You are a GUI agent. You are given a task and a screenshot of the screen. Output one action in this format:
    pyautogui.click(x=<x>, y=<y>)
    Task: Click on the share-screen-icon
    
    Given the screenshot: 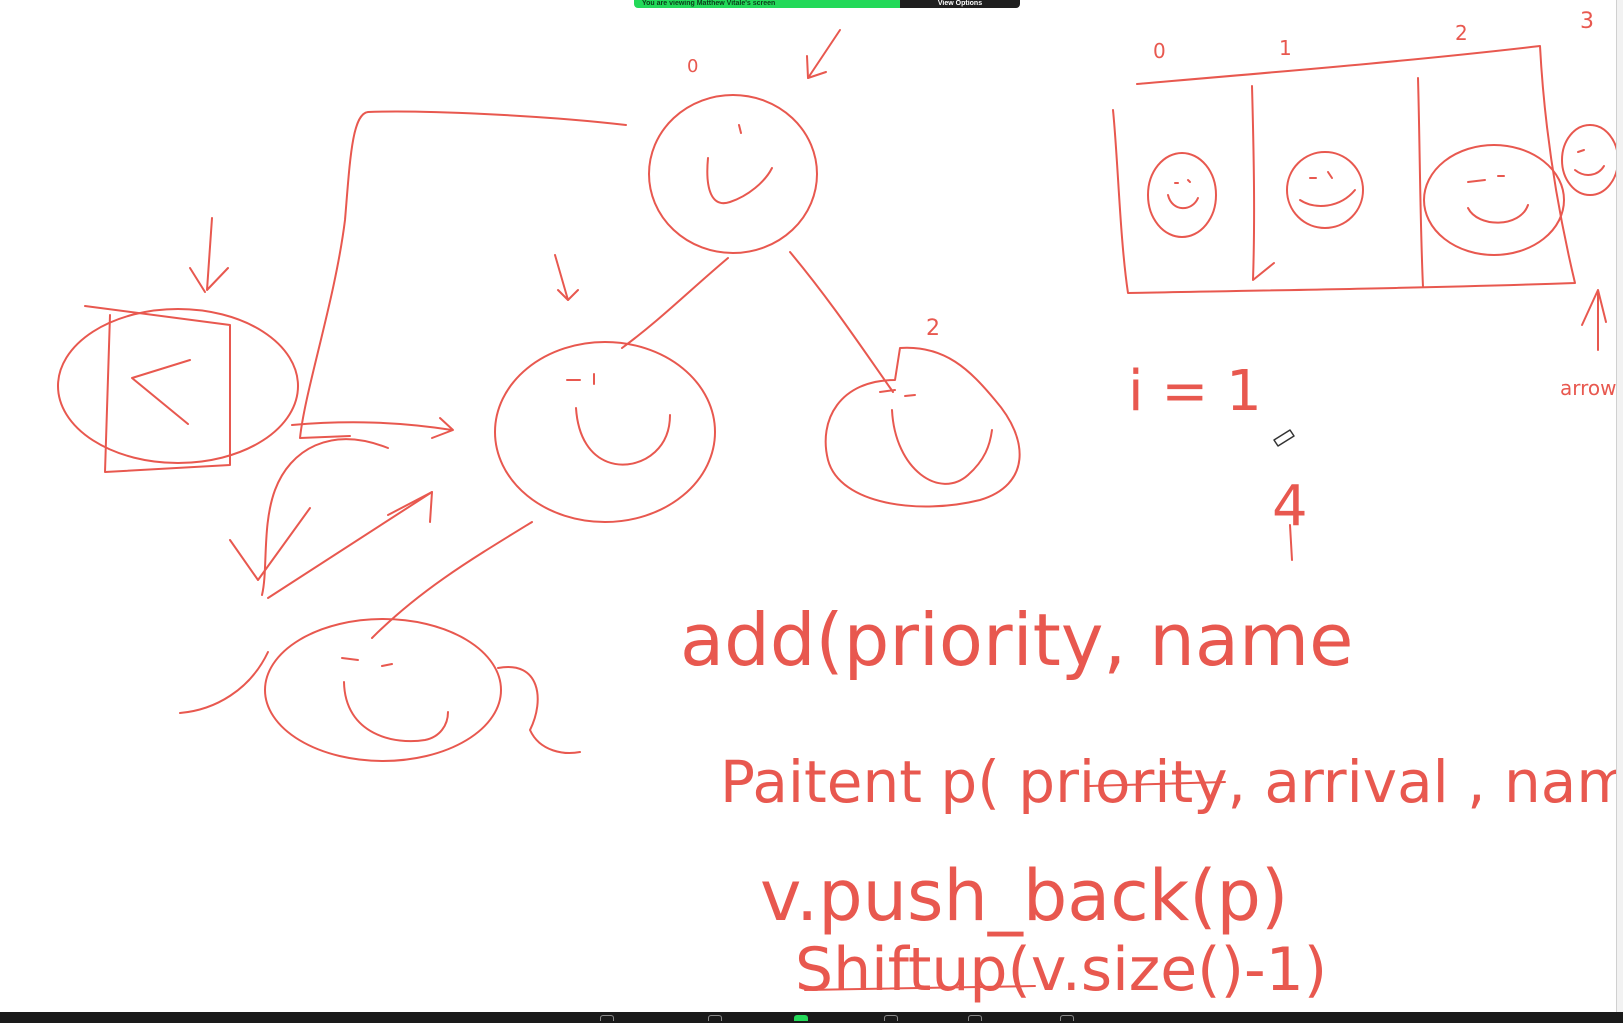 What is the action you would take?
    pyautogui.click(x=801, y=1018)
    